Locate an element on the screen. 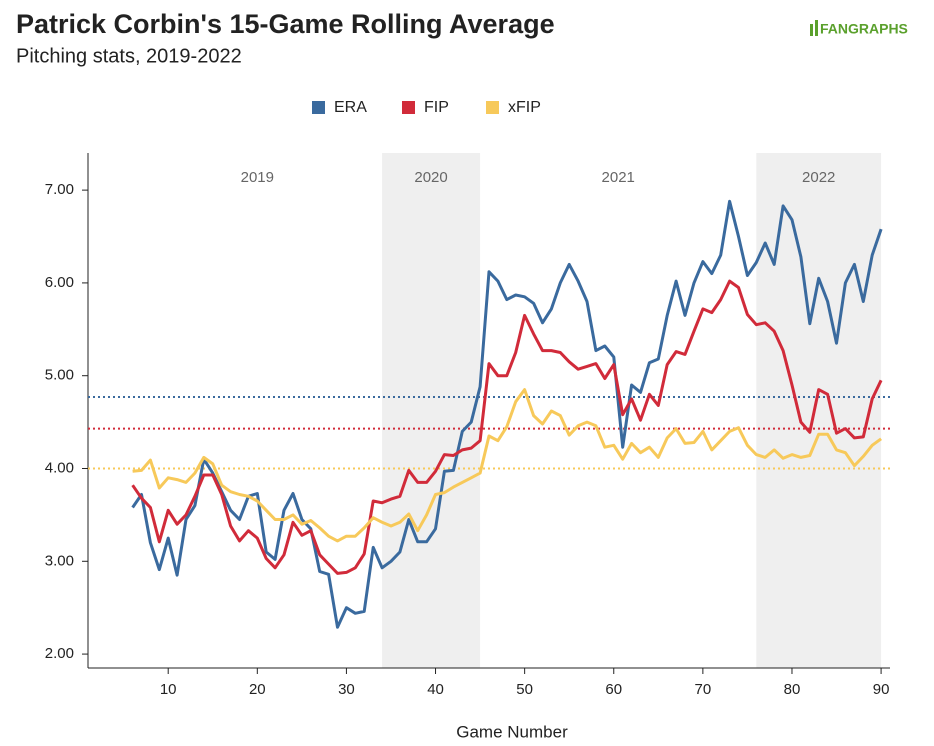 The height and width of the screenshot is (746, 934). y-tick-label: 5.00 is located at coordinates (59, 375).